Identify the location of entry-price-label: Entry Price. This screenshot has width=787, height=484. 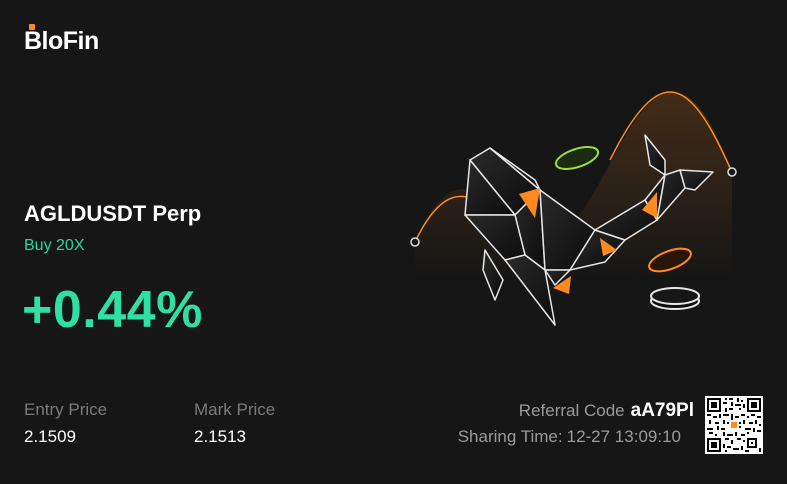
(66, 409).